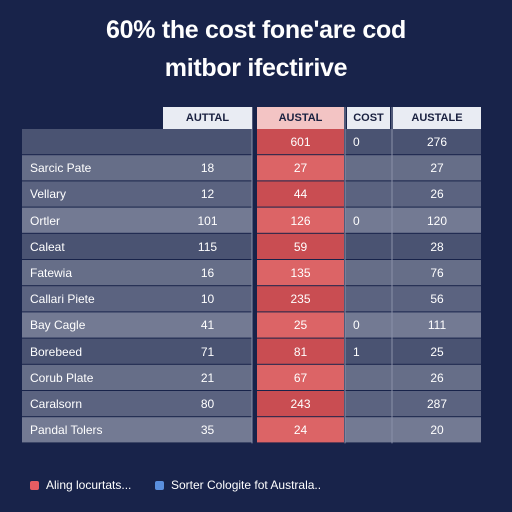 Image resolution: width=512 pixels, height=512 pixels. I want to click on table-cell: 115, so click(207, 246).